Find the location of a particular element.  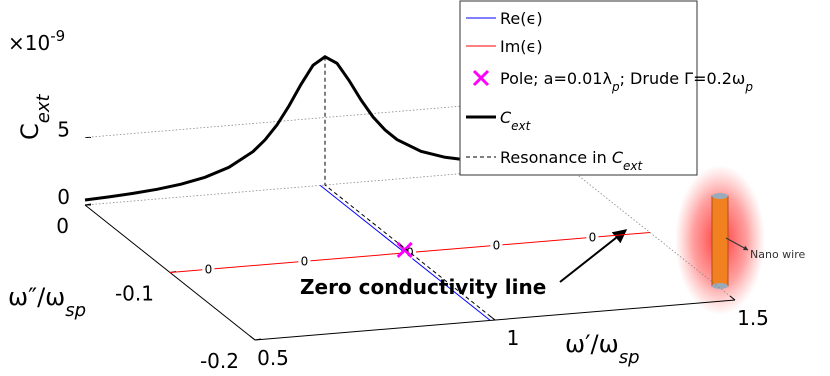

text-part: ω′/ω is located at coordinates (592, 344).